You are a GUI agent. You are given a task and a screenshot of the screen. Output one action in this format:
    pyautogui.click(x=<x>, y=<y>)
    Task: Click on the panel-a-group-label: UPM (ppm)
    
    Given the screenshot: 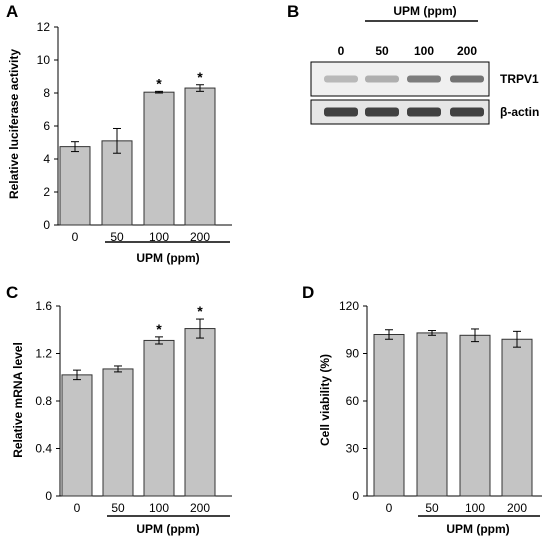 What is the action you would take?
    pyautogui.click(x=167, y=258)
    